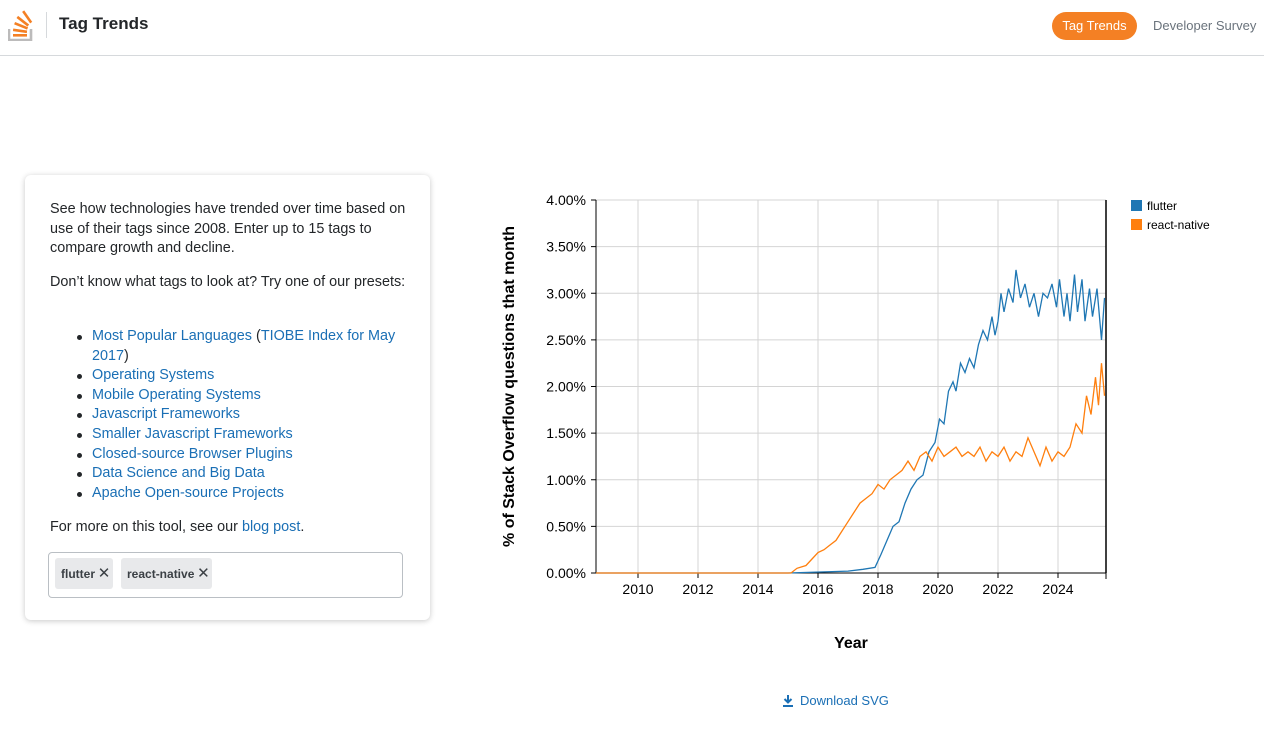 Image resolution: width=1264 pixels, height=751 pixels. I want to click on preset-link: Data Science and Big Data, so click(178, 473).